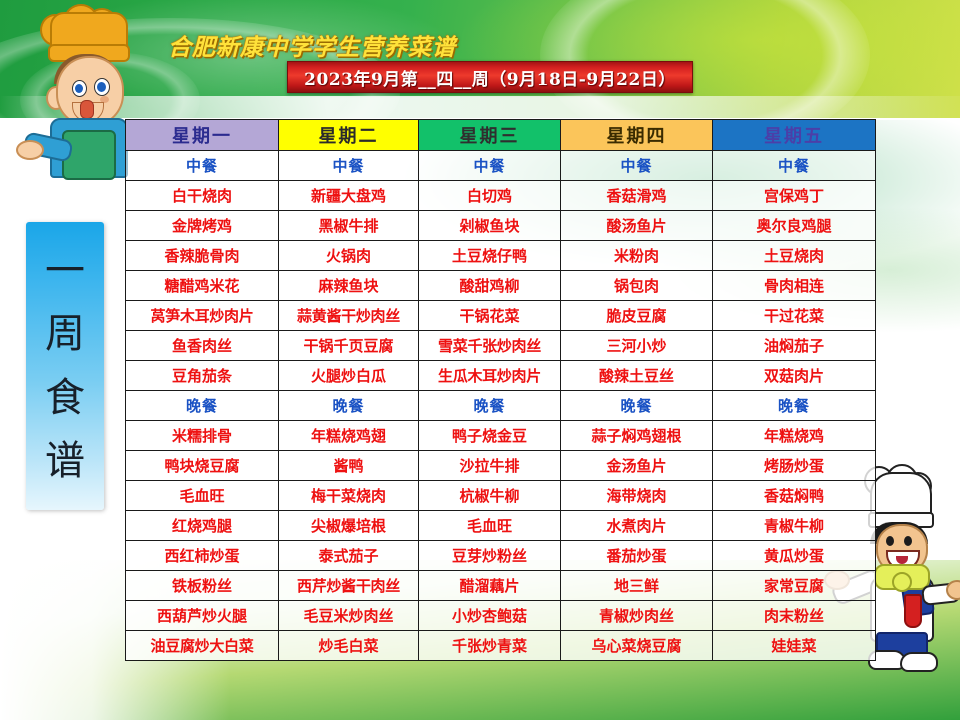 This screenshot has width=960, height=720. What do you see at coordinates (489, 585) in the screenshot?
I see `dish-cell: 醋溜藕片` at bounding box center [489, 585].